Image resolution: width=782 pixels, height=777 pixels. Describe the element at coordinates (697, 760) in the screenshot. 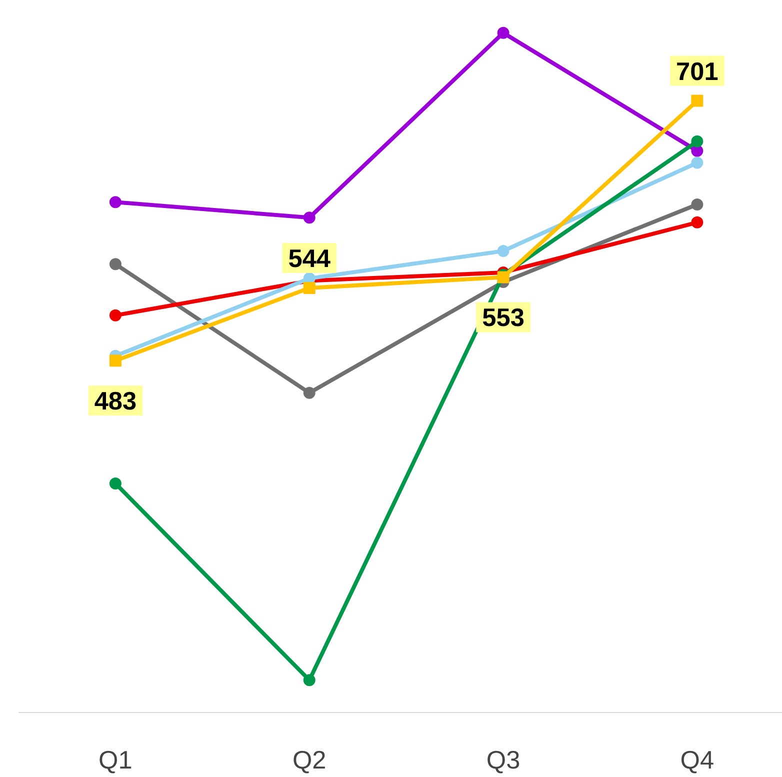

I see `x-tick-label: Q4` at that location.